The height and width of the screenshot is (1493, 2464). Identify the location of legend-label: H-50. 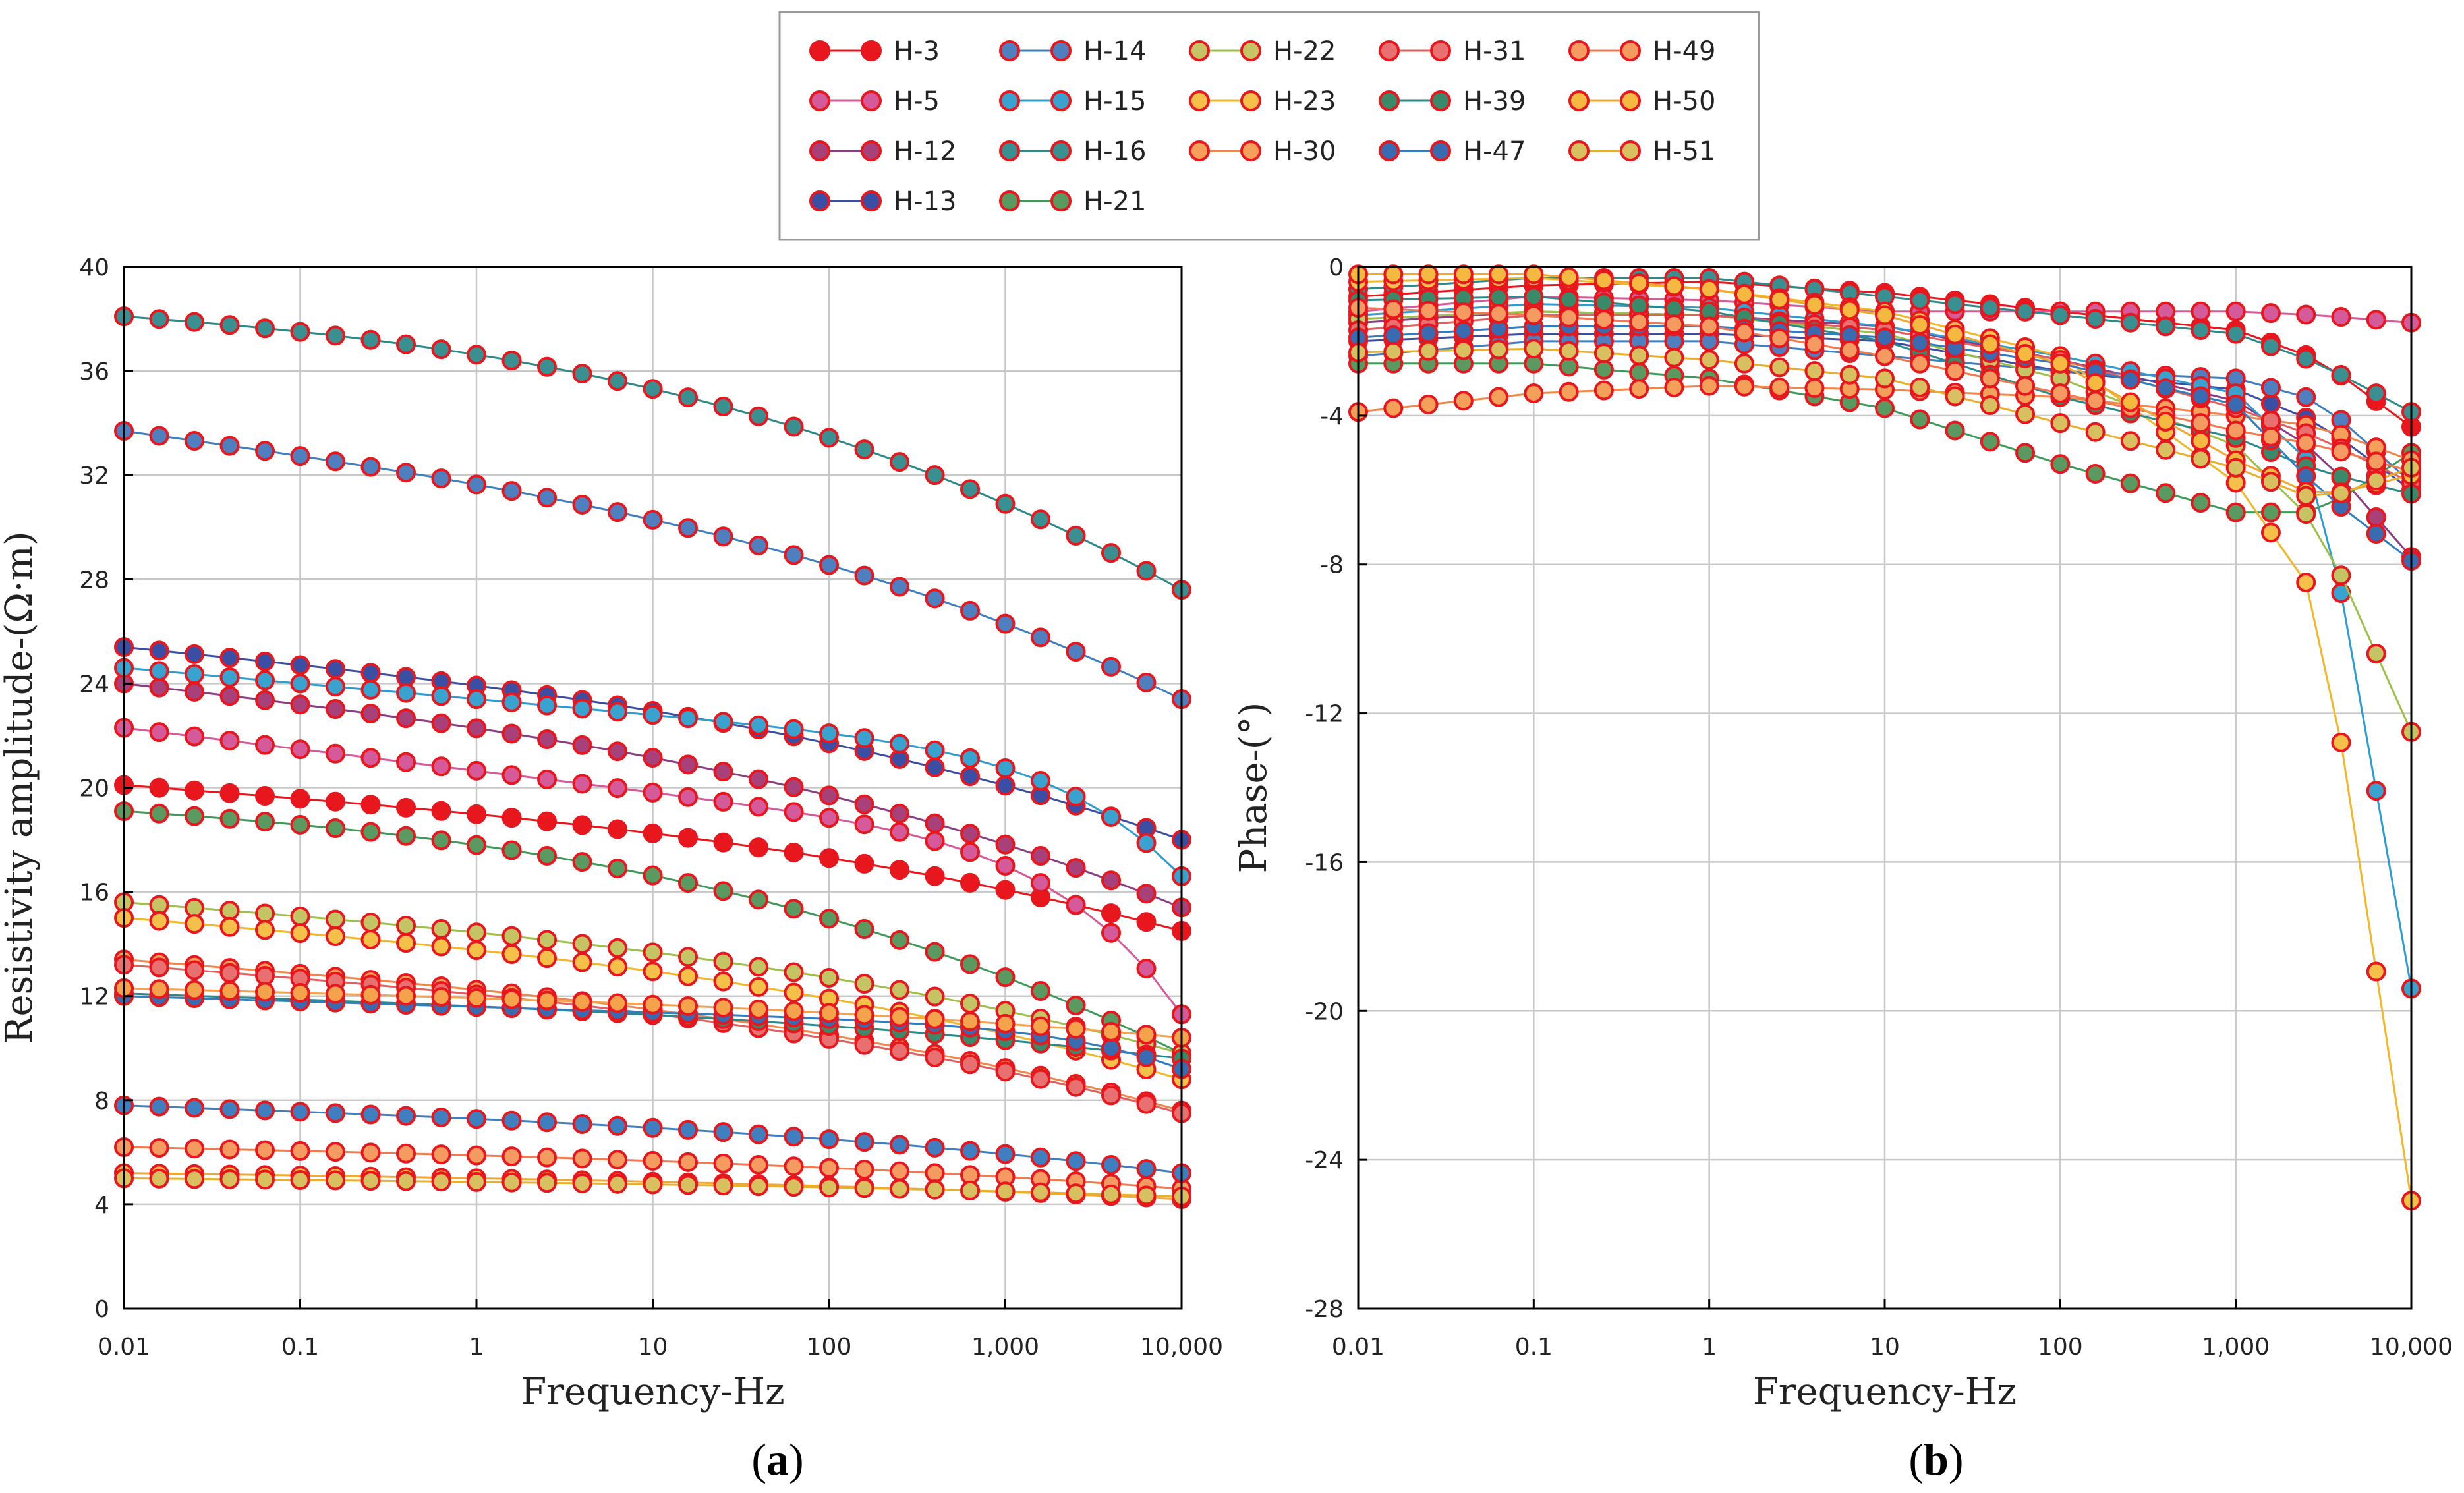
(1684, 101).